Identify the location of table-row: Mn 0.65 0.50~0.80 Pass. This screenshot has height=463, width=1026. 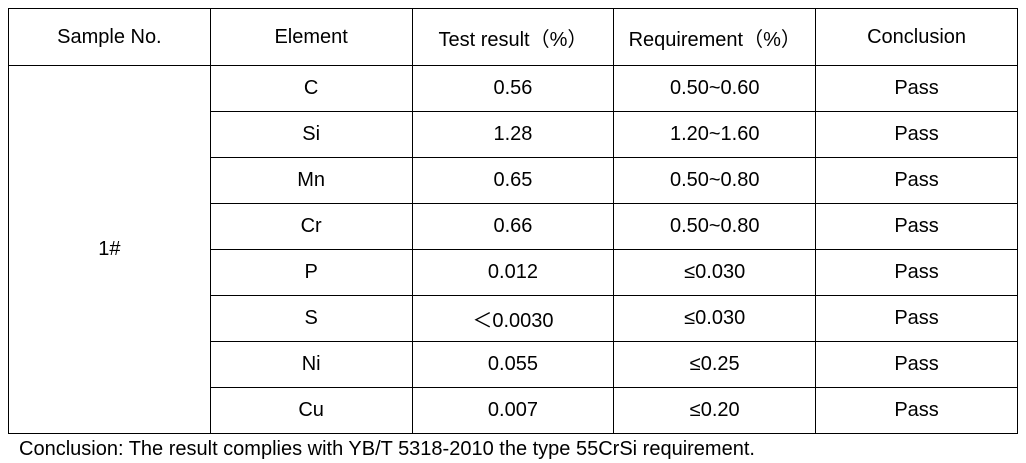
(513, 180).